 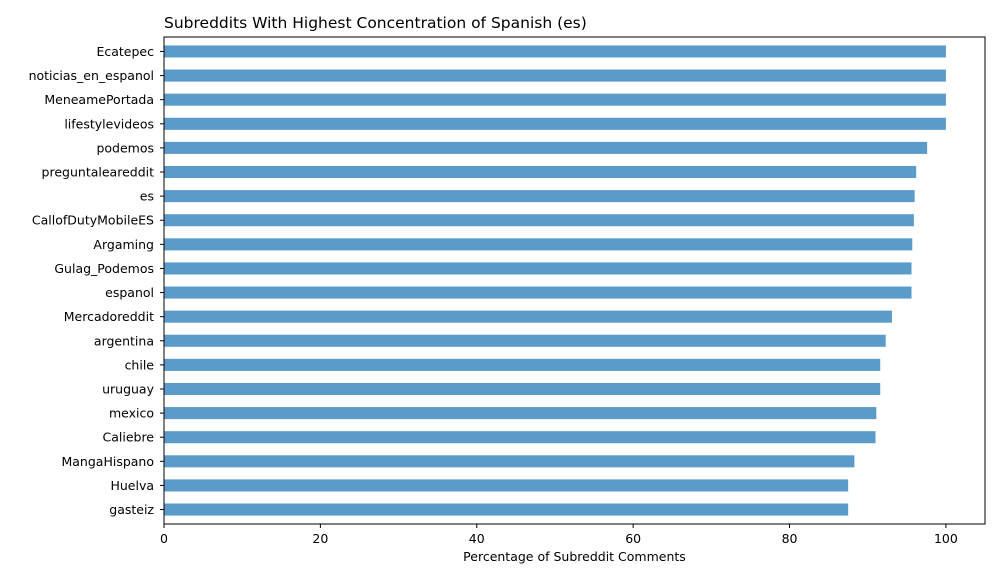 I want to click on y-tick-label: uruguay, so click(x=128, y=388).